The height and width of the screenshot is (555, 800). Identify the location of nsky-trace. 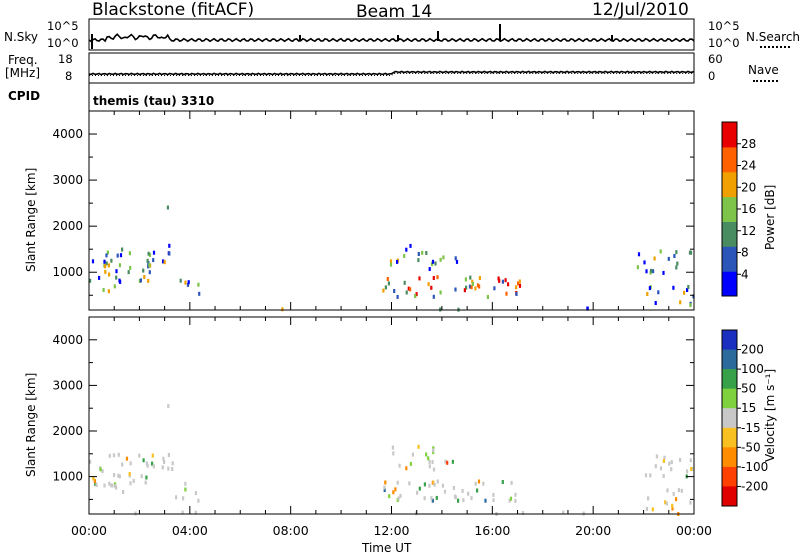
(391, 38).